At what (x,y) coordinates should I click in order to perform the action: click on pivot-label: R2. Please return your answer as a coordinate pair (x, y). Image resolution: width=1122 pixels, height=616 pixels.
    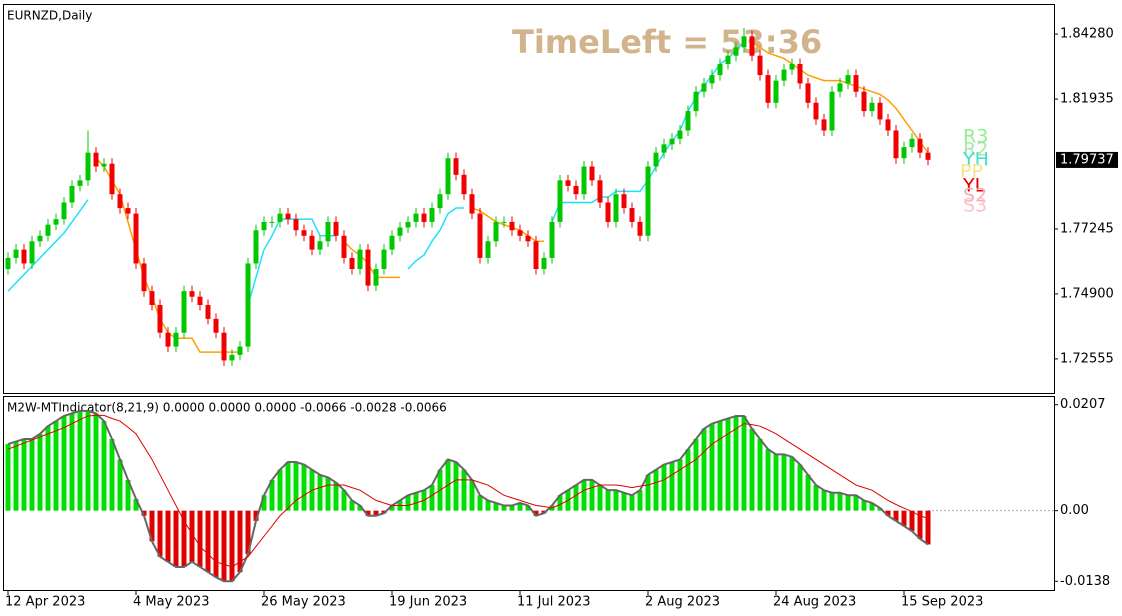
    Looking at the image, I should click on (975, 150).